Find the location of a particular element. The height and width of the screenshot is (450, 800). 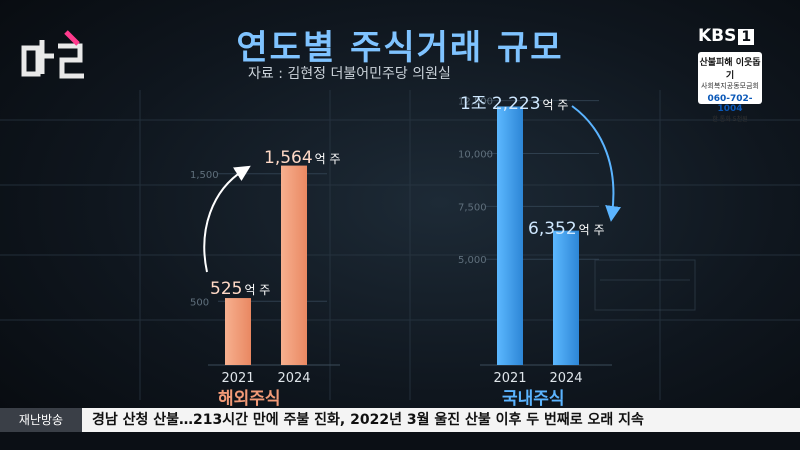

domestic-group-label: 국내주식 is located at coordinates (533, 399).